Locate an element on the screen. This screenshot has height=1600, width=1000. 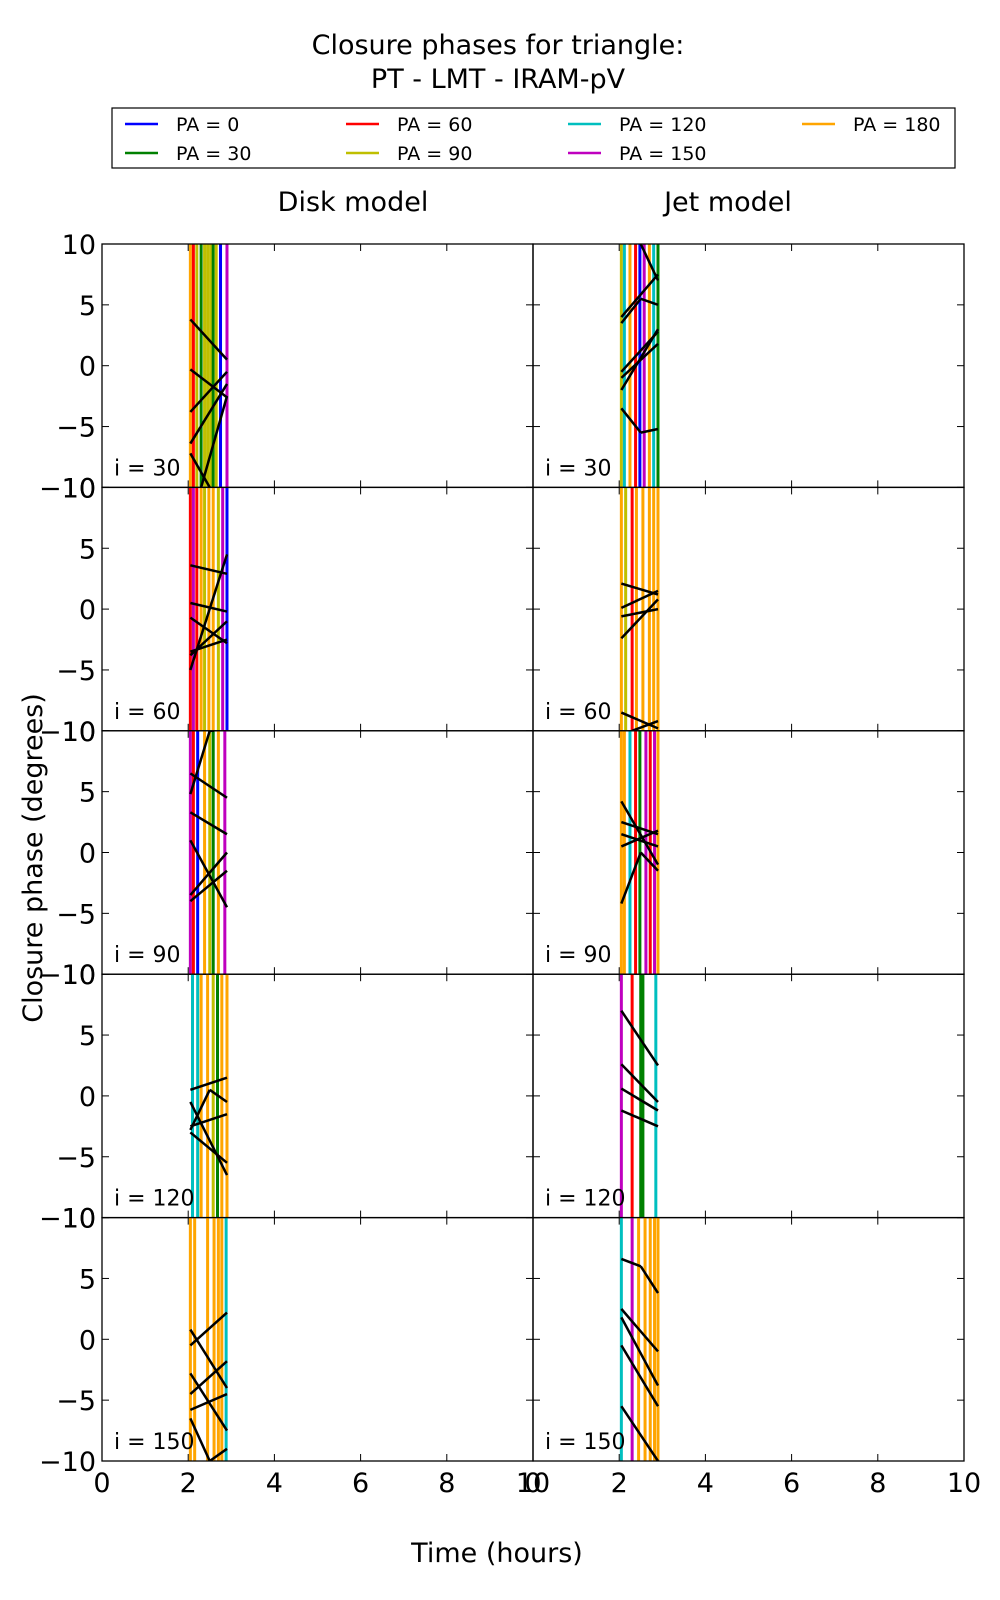
legend-label: PA = 150 is located at coordinates (663, 154).